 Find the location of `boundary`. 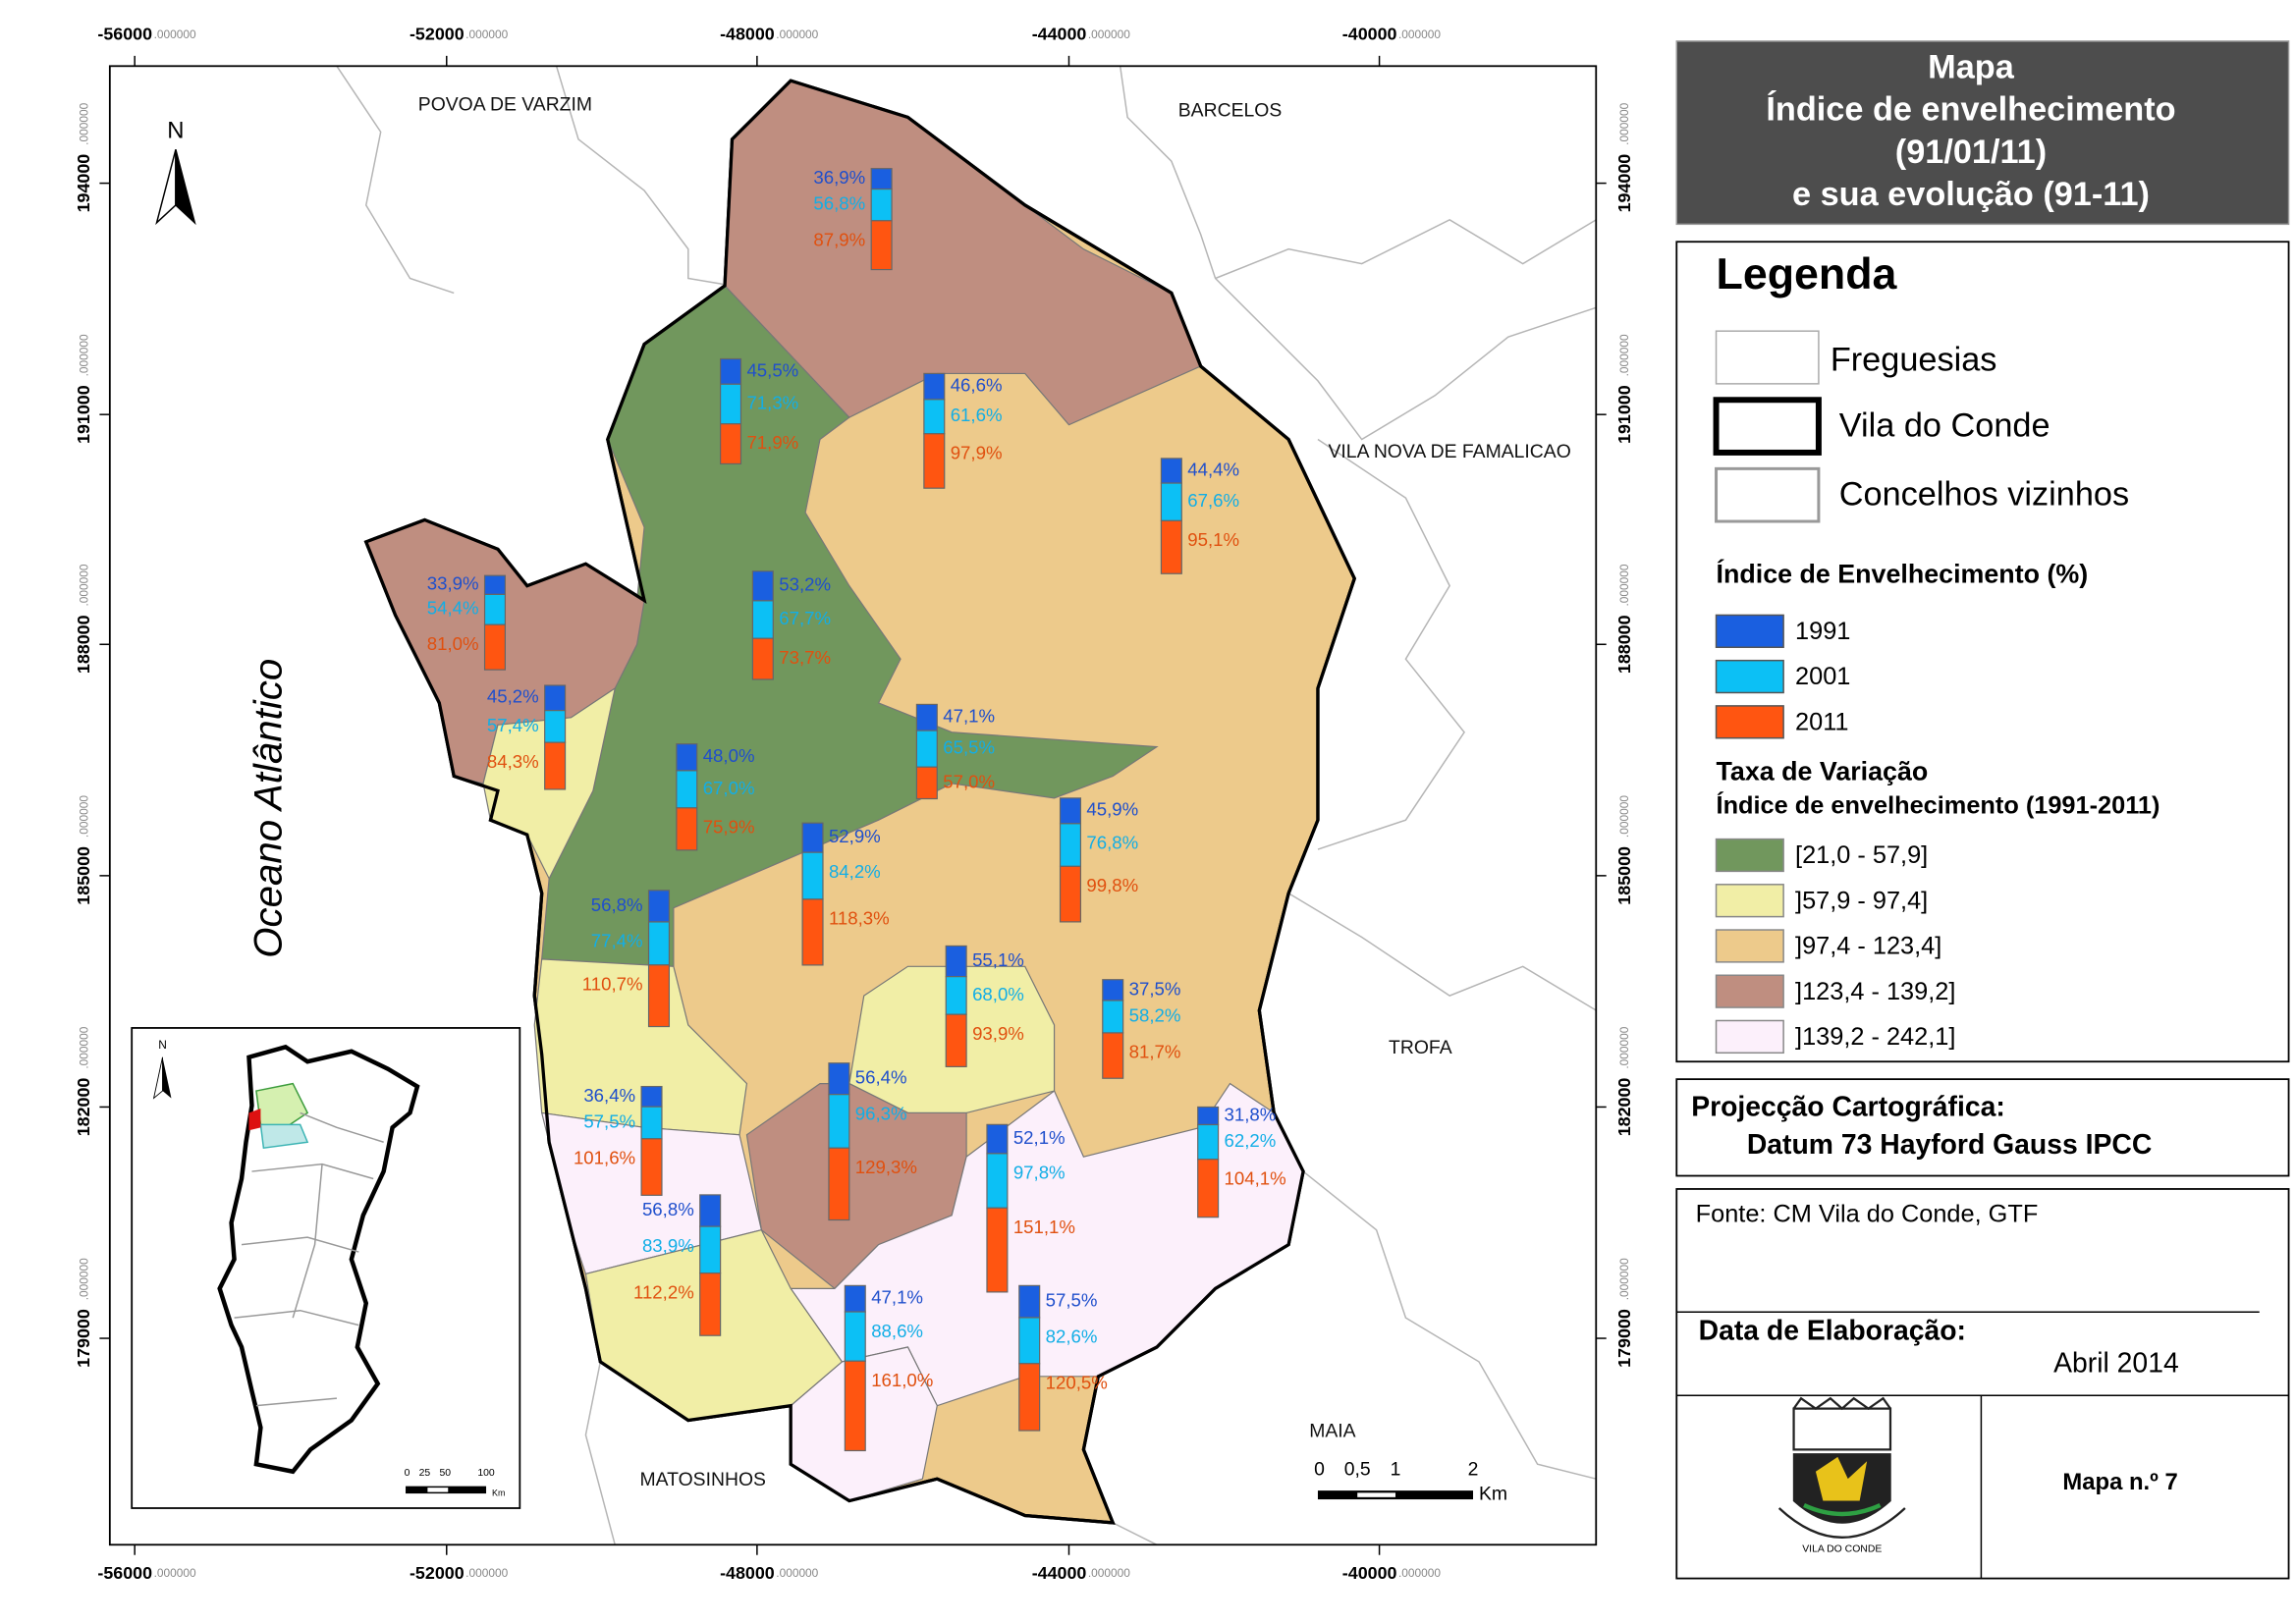

boundary is located at coordinates (600, 1453).